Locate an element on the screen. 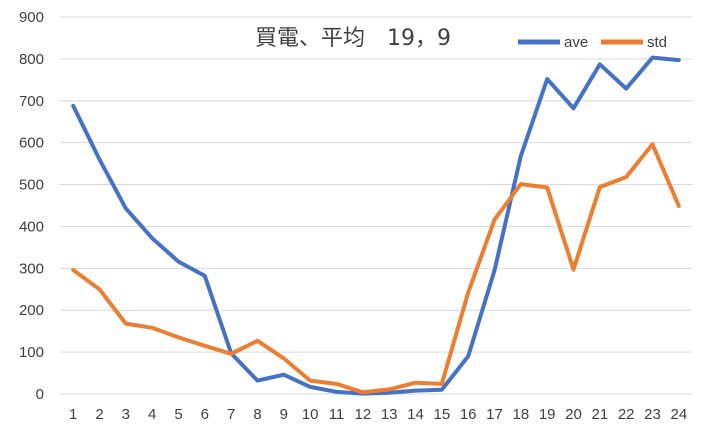  y-tick-label: 100 is located at coordinates (31, 352).